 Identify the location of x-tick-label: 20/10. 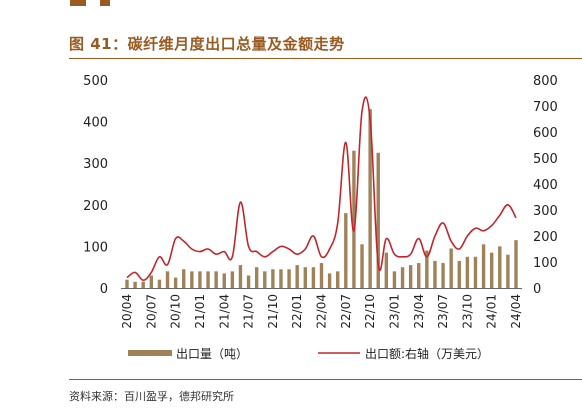
(176, 311).